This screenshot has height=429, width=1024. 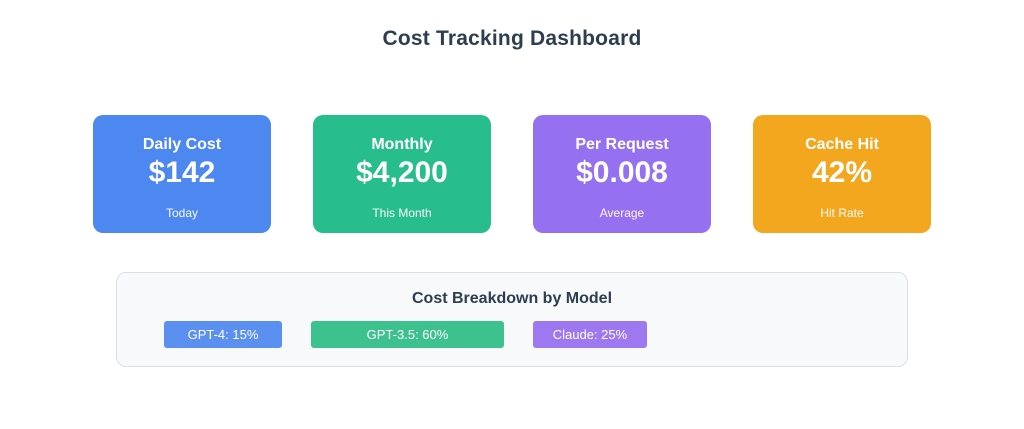 I want to click on stat-card-title: Per Request, so click(x=622, y=144).